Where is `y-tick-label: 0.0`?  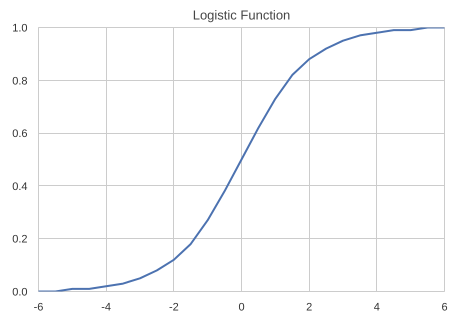 y-tick-label: 0.0 is located at coordinates (20, 292).